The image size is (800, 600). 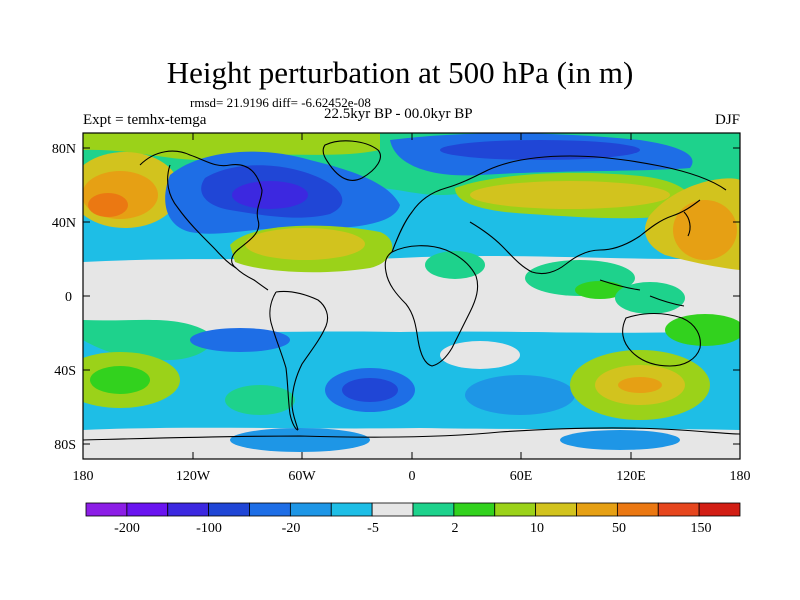 What do you see at coordinates (280, 102) in the screenshot?
I see `stats-subtitle: rmsd= 21.9196 diff= -6.62452e-08` at bounding box center [280, 102].